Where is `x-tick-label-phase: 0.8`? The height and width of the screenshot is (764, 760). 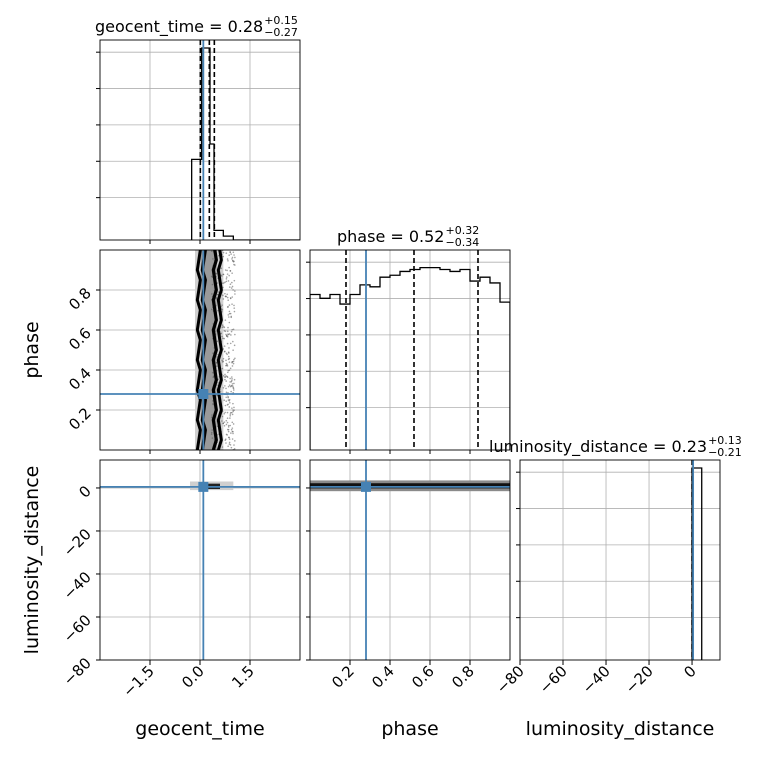 x-tick-label-phase: 0.8 is located at coordinates (463, 677).